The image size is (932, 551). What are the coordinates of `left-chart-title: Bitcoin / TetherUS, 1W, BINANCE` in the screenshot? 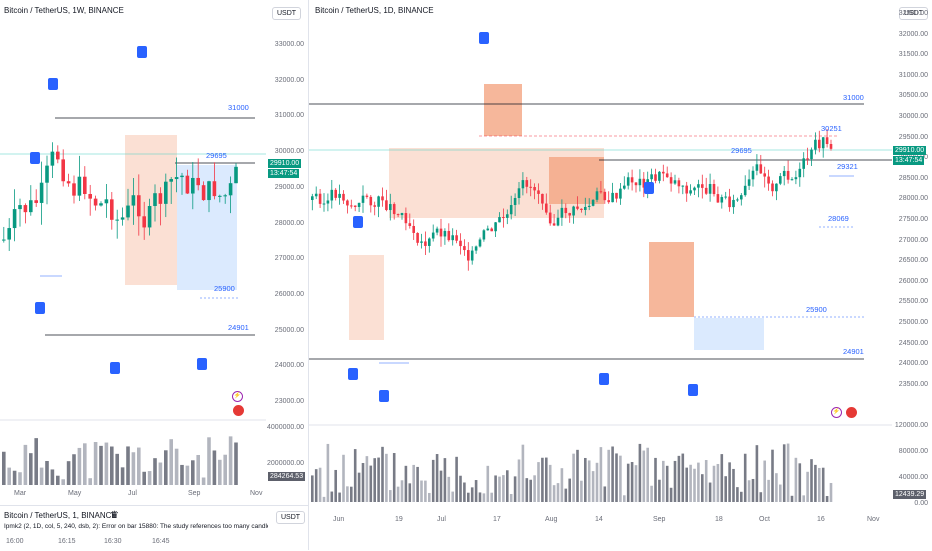 It's located at (64, 10).